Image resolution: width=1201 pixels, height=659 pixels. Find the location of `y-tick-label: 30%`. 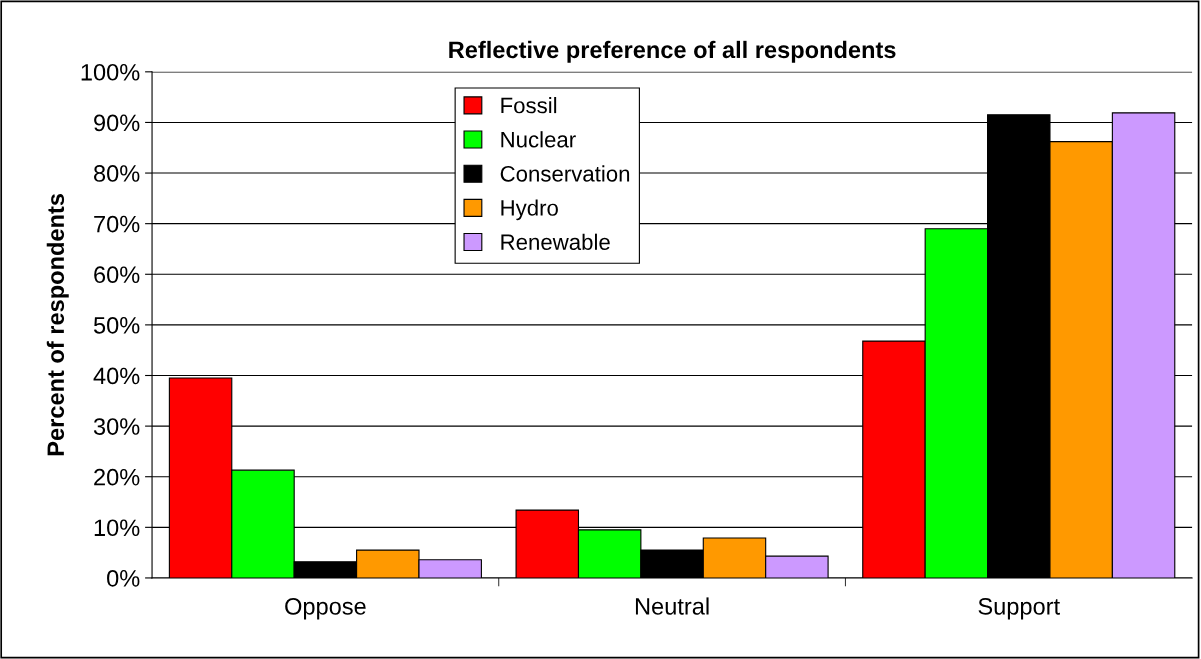

y-tick-label: 30% is located at coordinates (116, 426).